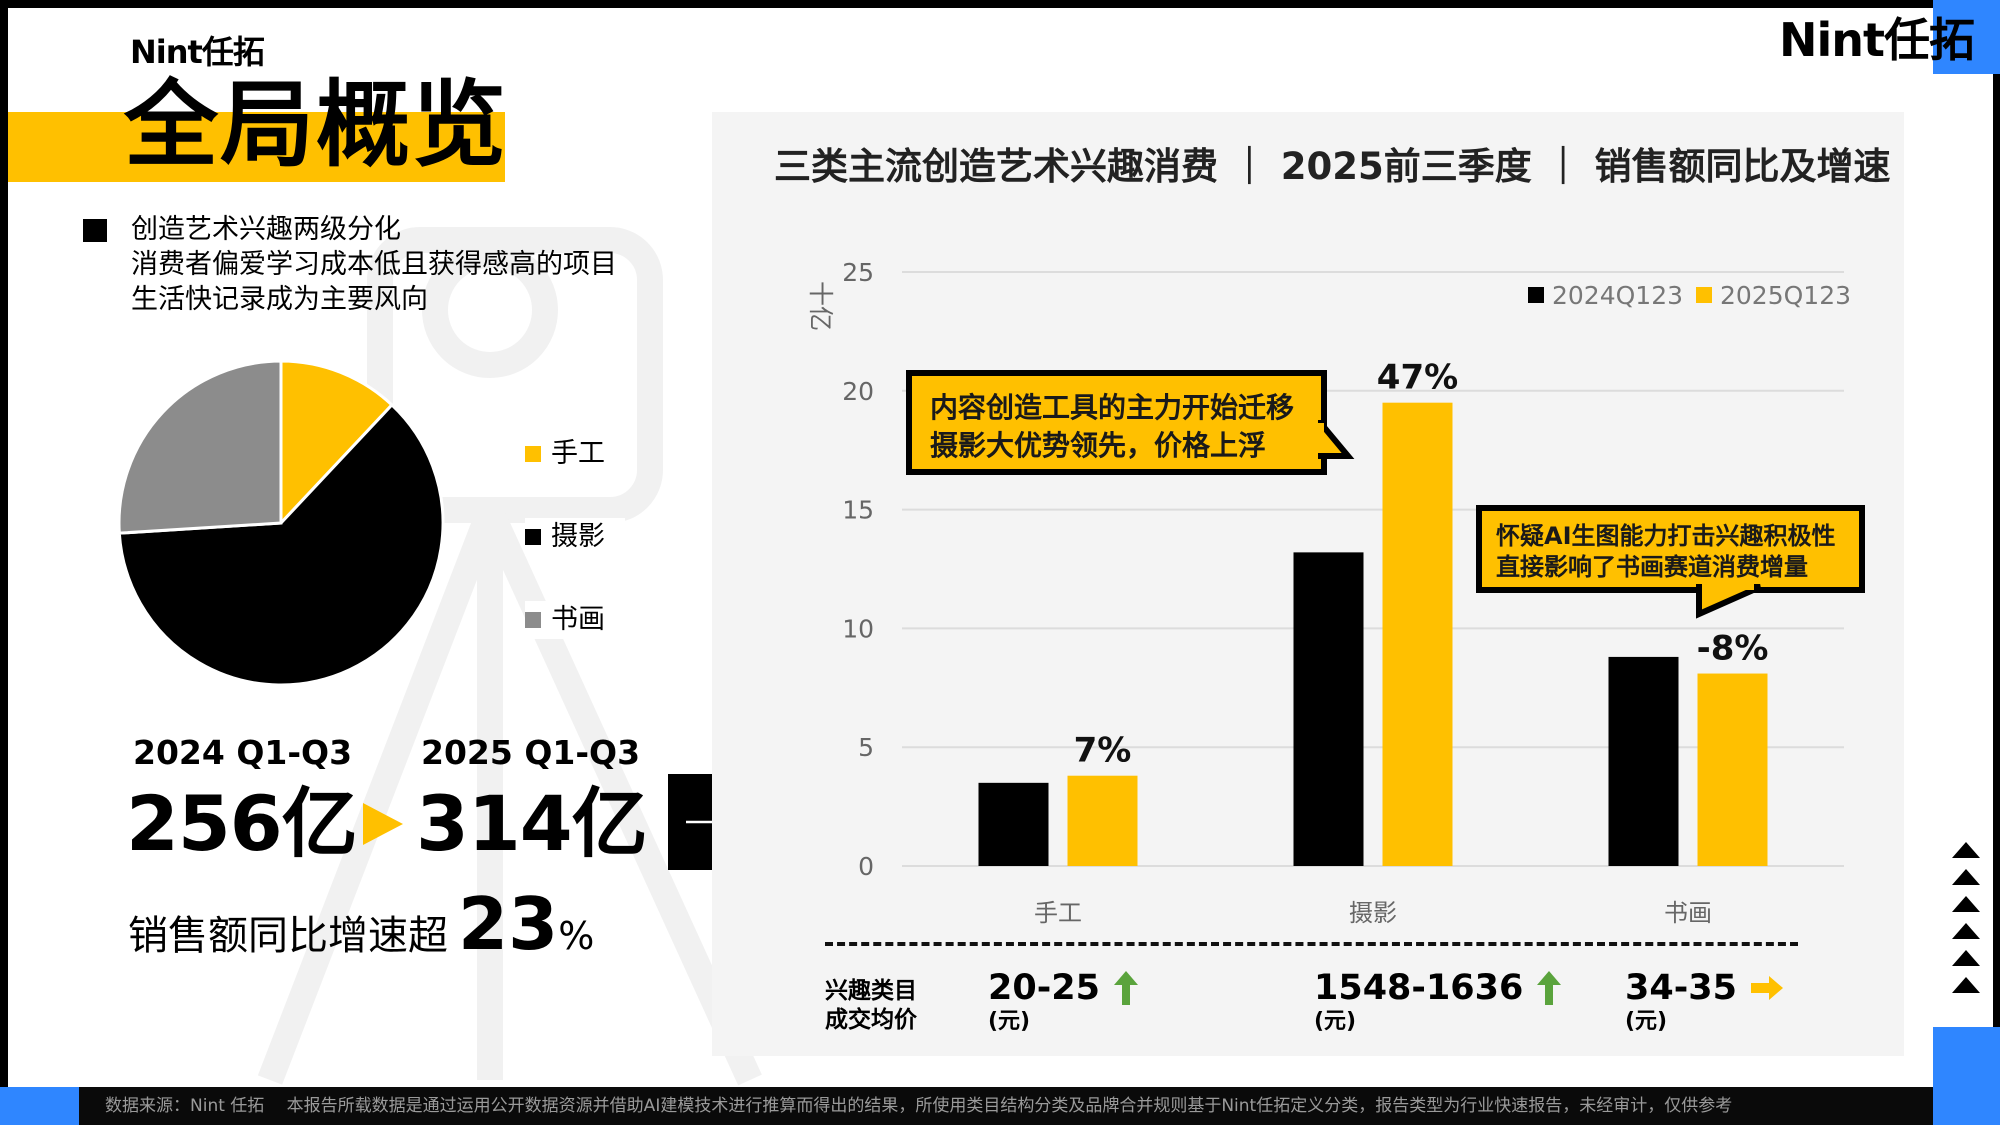  I want to click on bar-2025Q123-书画, so click(1732, 769).